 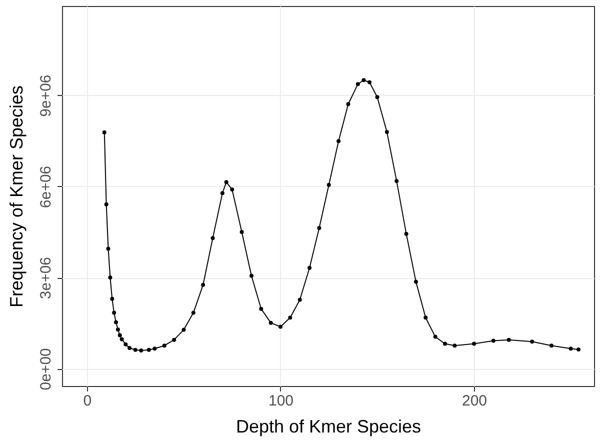 What do you see at coordinates (46, 187) in the screenshot?
I see `y-tick-label: 6e+06` at bounding box center [46, 187].